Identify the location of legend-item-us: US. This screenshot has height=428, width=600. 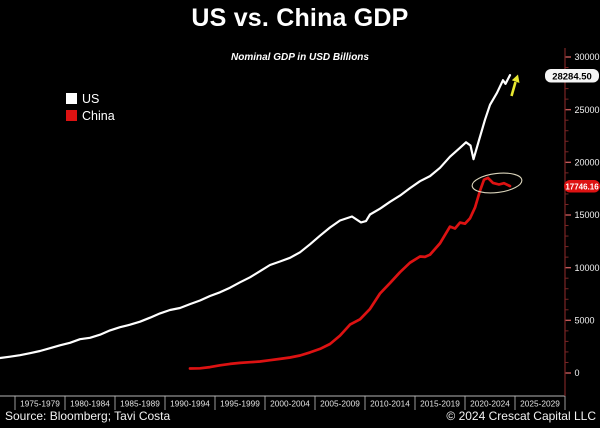
(90, 98).